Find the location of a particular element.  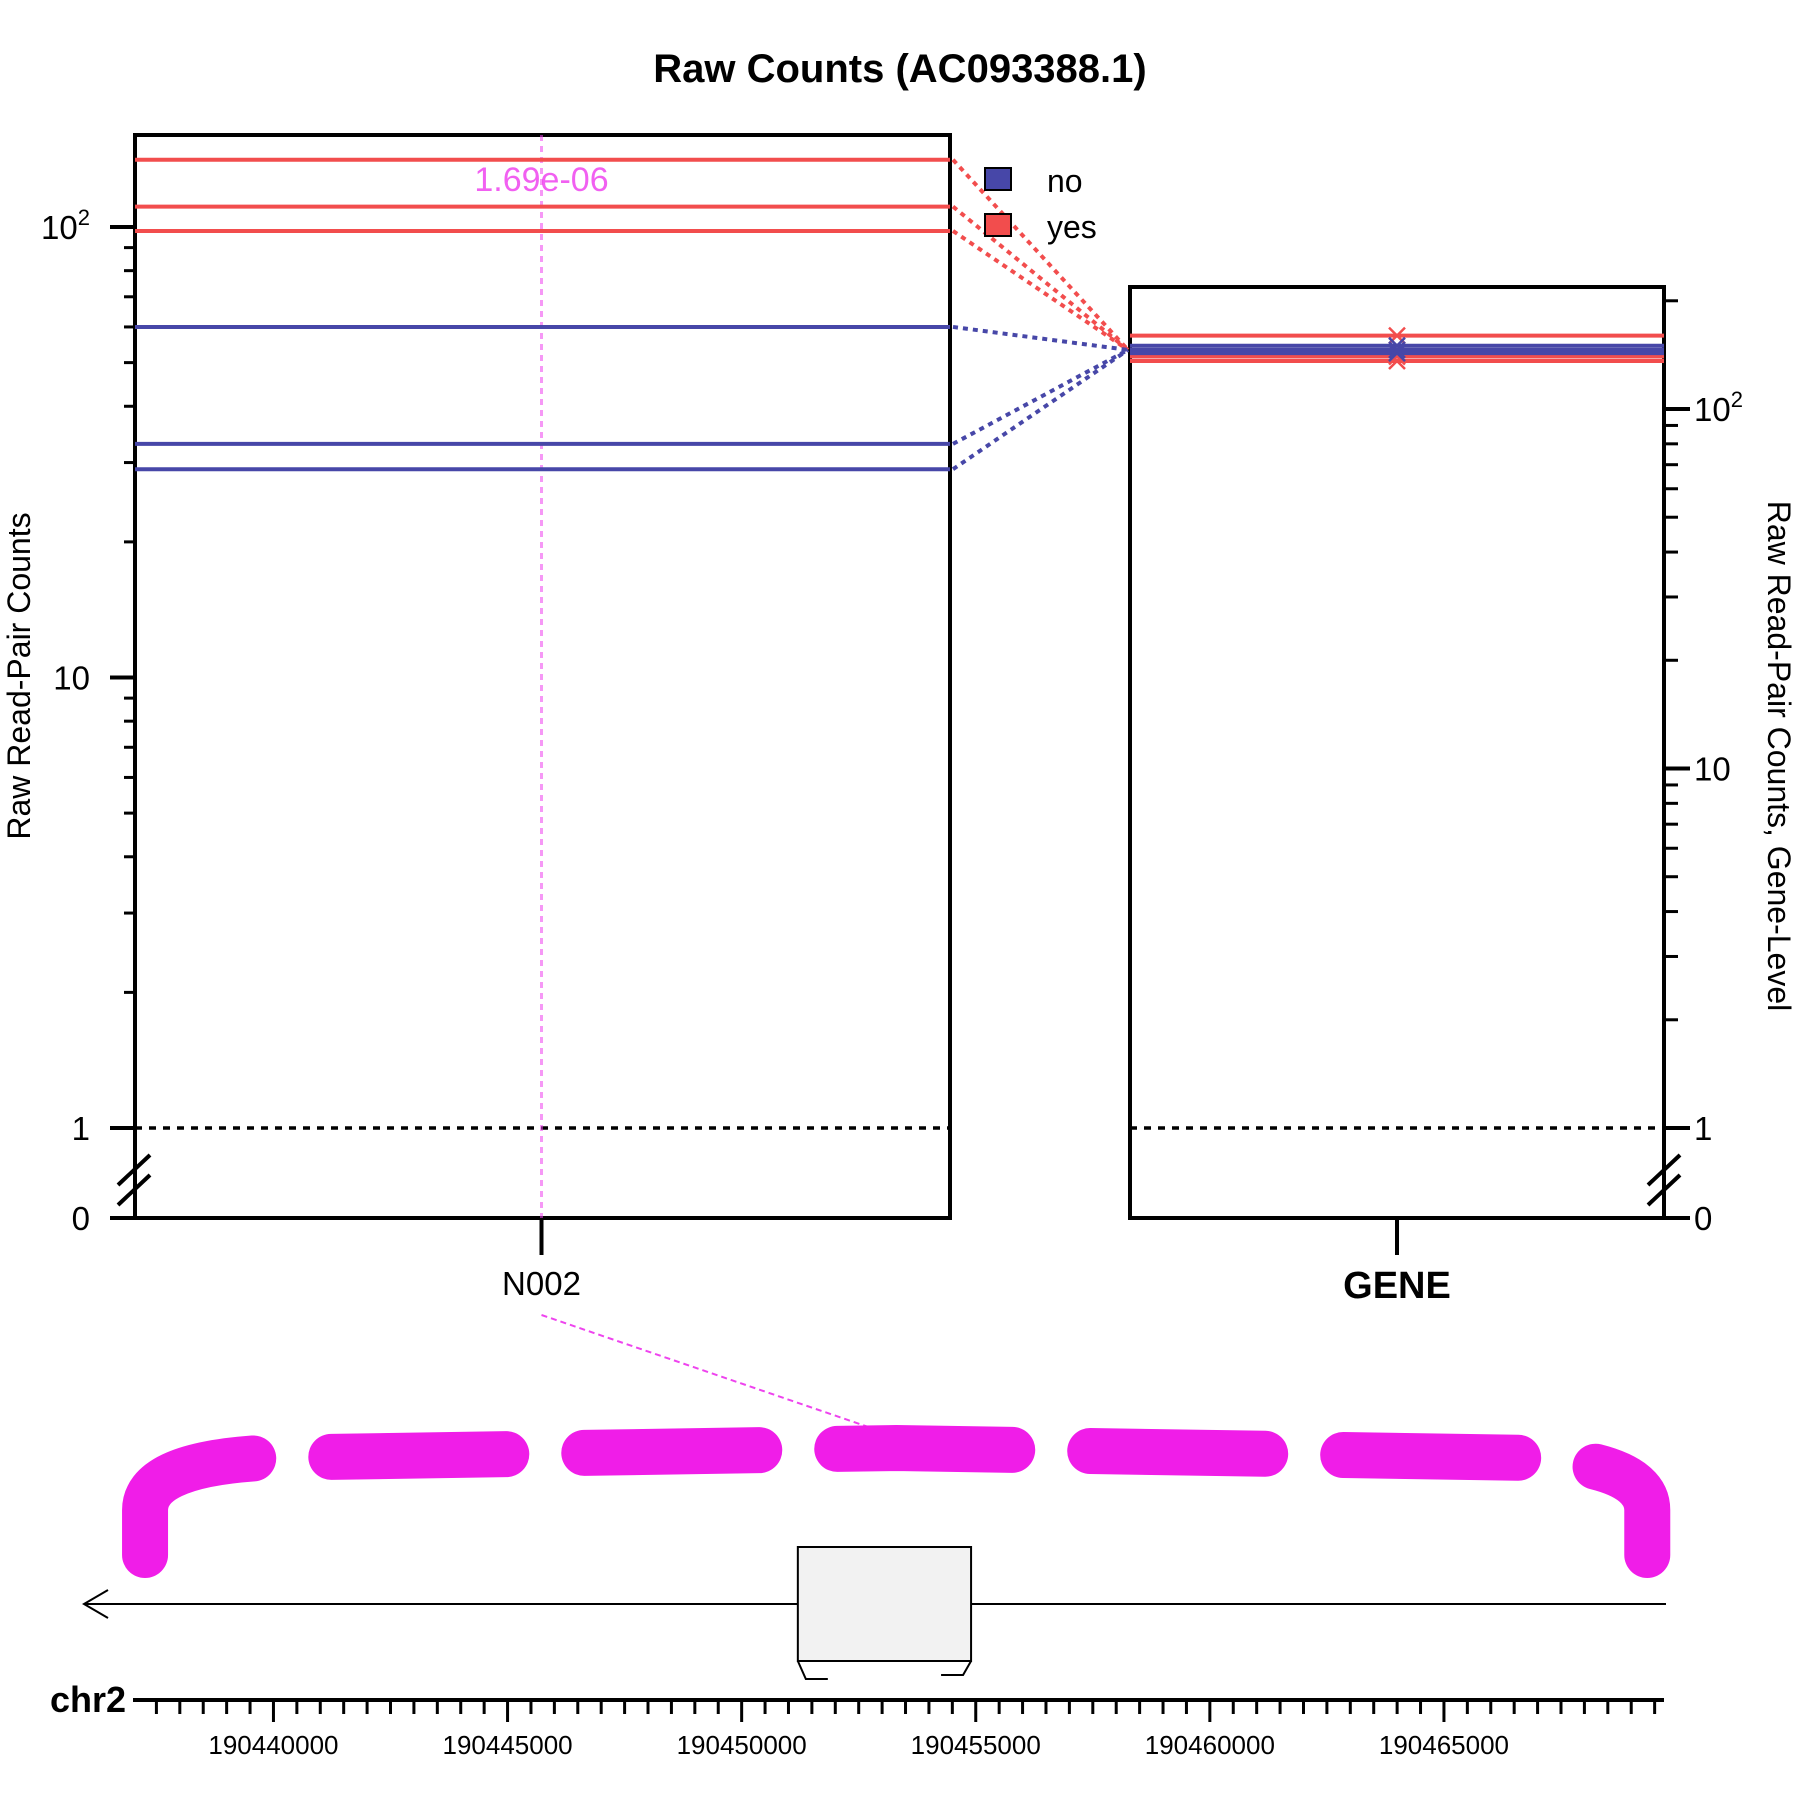

panel-links is located at coordinates (1040, 314).